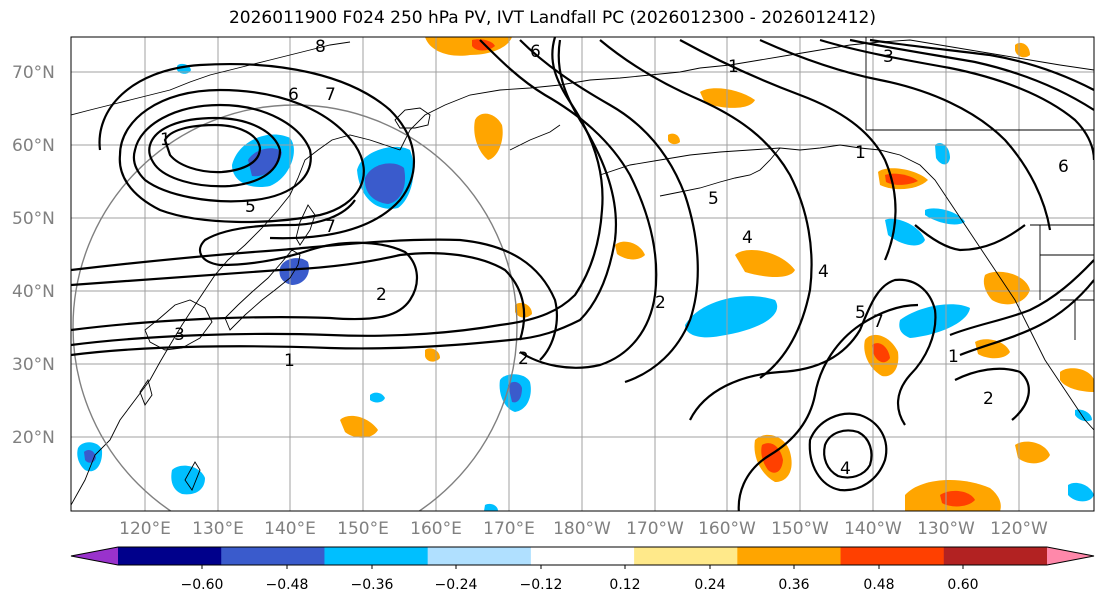 The width and height of the screenshot is (1105, 604). I want to click on lon-label: 140°E, so click(290, 529).